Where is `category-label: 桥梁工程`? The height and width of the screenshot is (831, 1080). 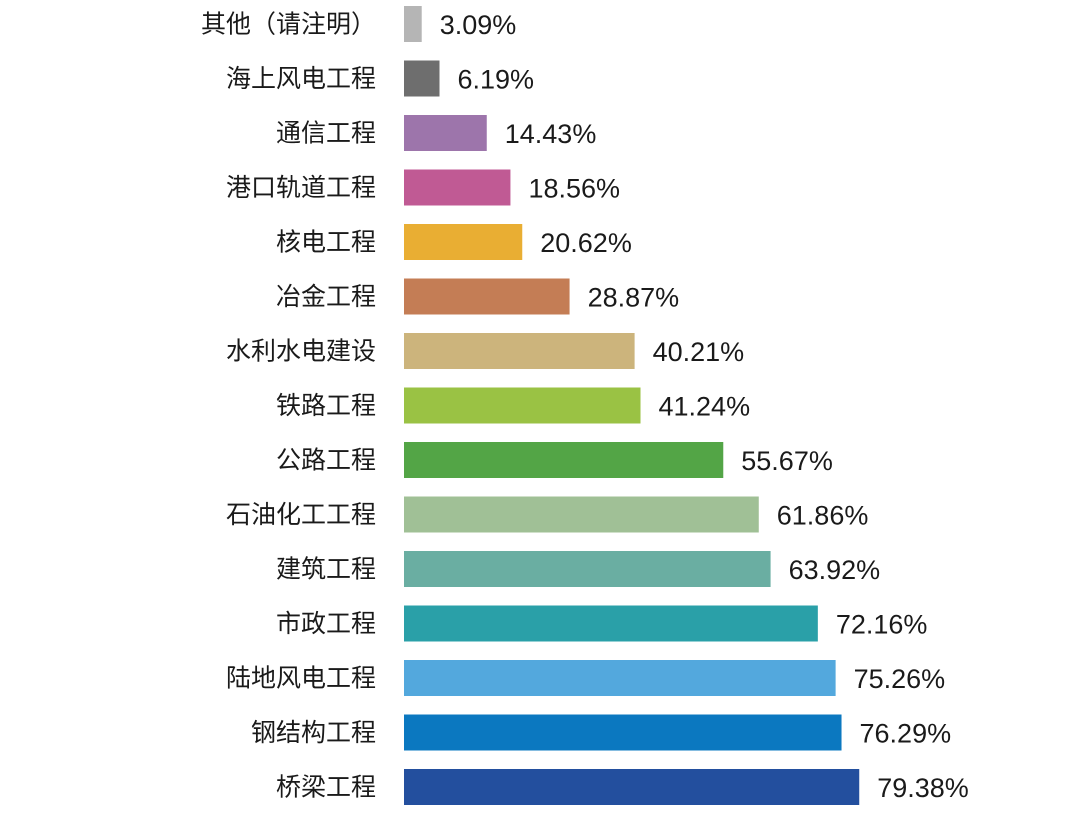
category-label: 桥梁工程 is located at coordinates (326, 787).